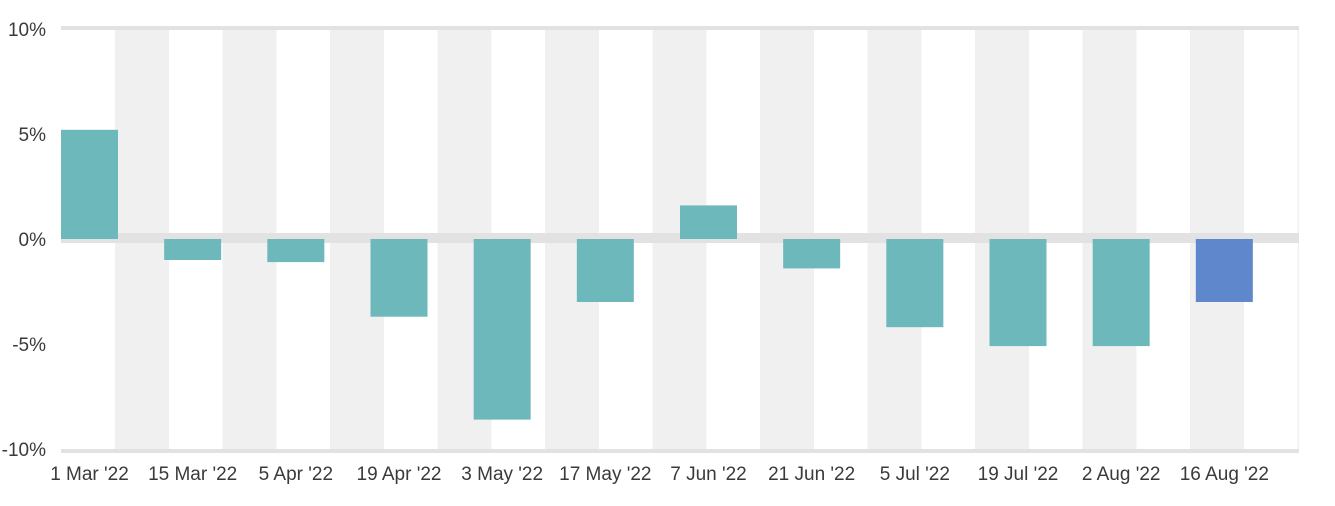 The height and width of the screenshot is (506, 1335). Describe the element at coordinates (680, 451) in the screenshot. I see `bottom-axis-line` at that location.